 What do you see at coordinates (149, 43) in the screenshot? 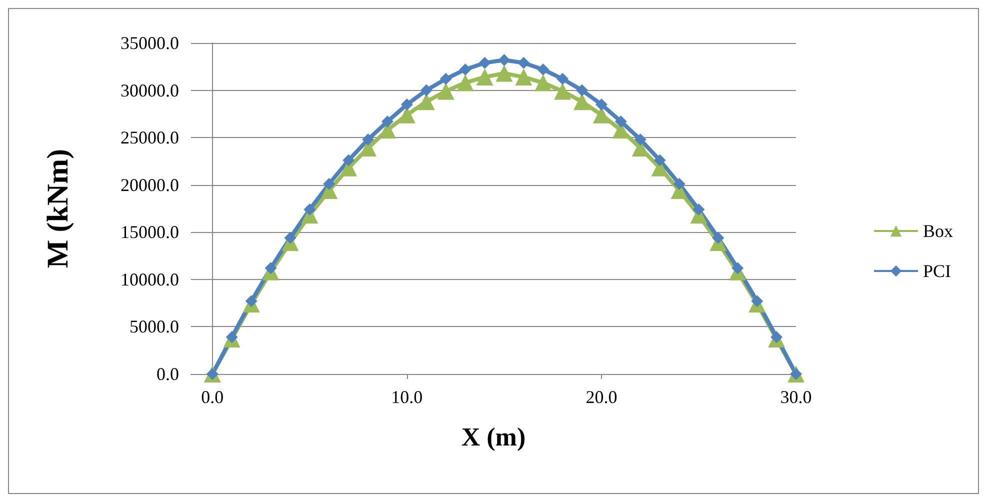
I see `y-tick-label: 35000.0` at bounding box center [149, 43].